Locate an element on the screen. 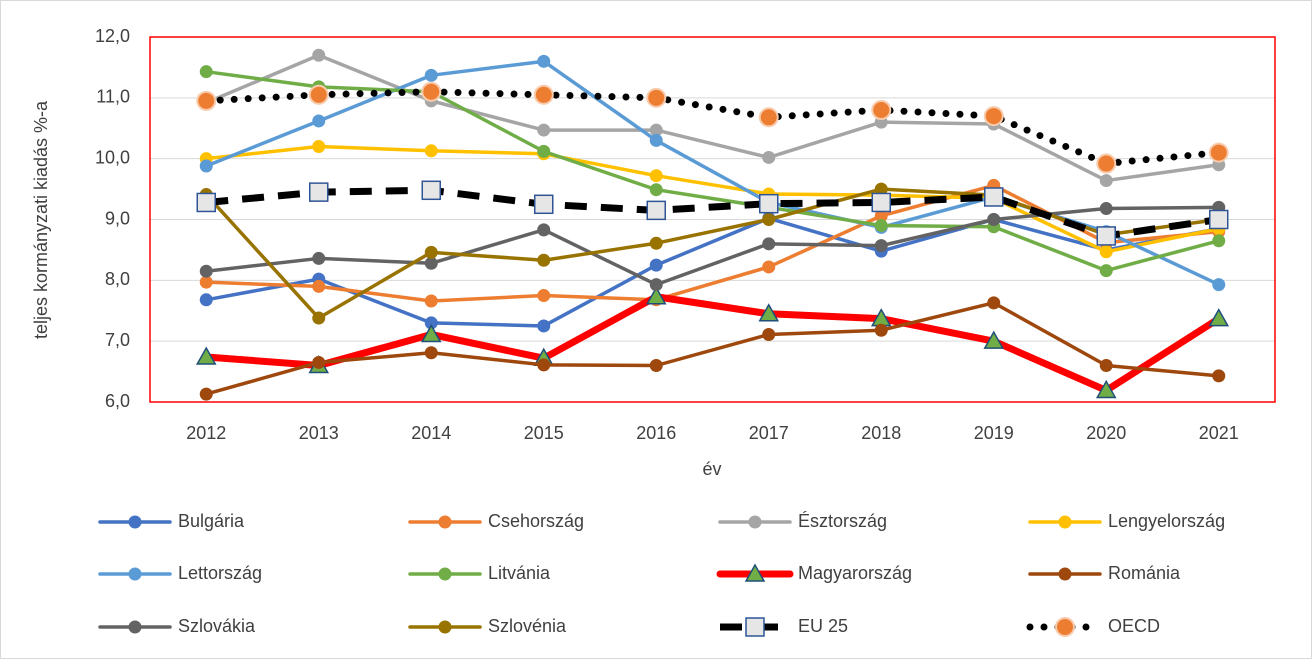  legend-label: Lettország is located at coordinates (220, 573).